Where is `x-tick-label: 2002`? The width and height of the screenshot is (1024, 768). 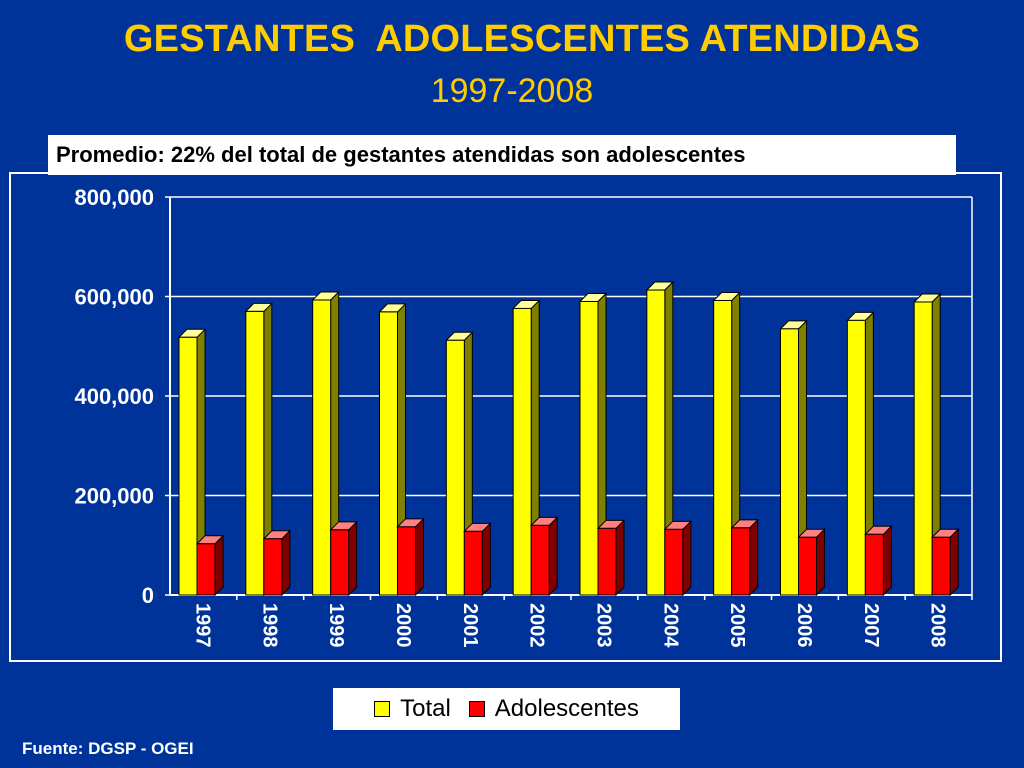 x-tick-label: 2002 is located at coordinates (537, 625).